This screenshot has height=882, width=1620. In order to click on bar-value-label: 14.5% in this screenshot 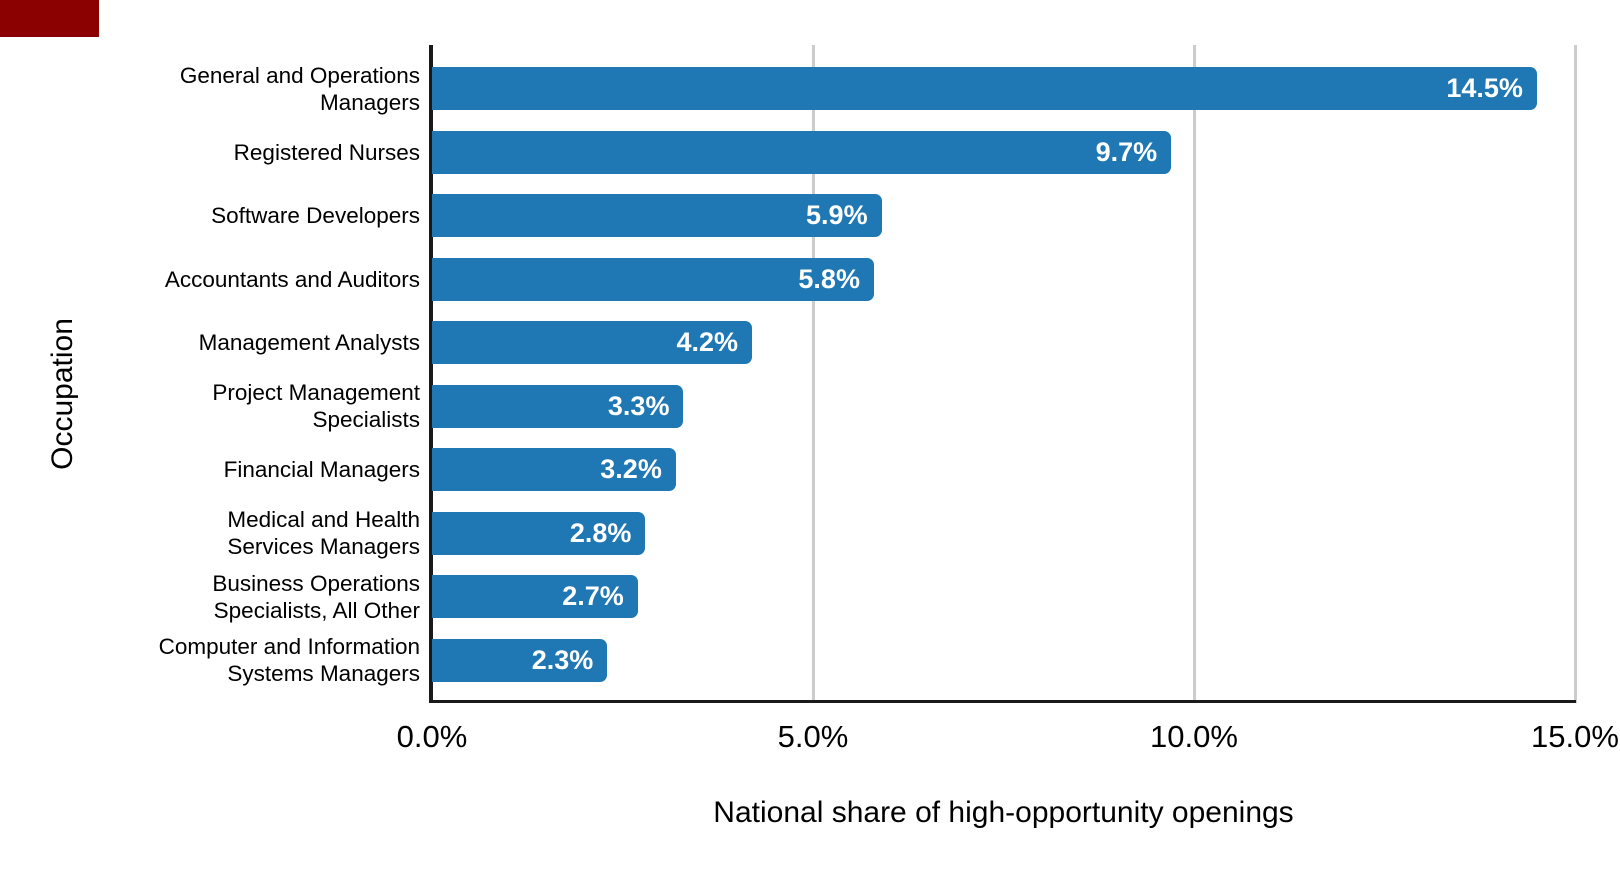, I will do `click(1484, 88)`.